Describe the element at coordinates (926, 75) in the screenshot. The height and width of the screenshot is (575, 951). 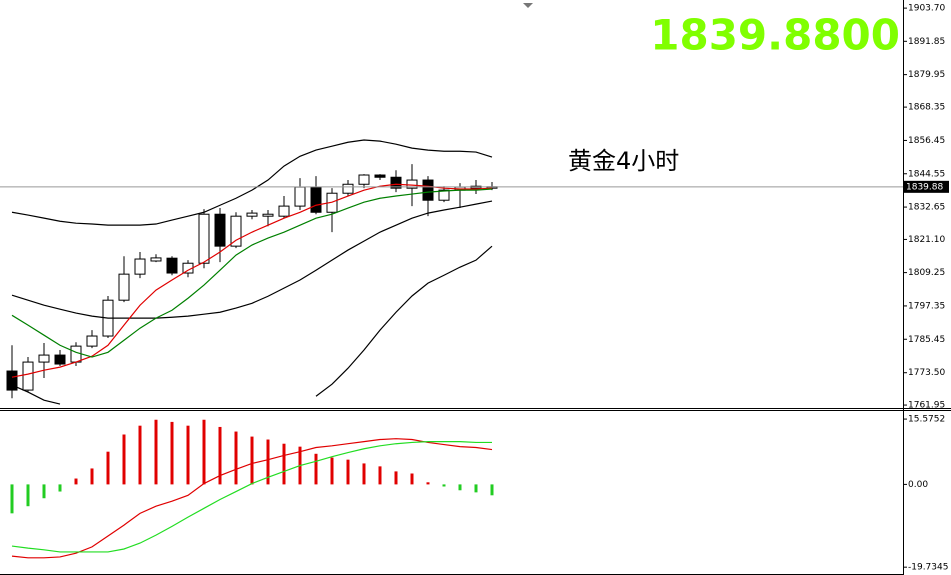
I see `y-tick-label: 1879.95` at that location.